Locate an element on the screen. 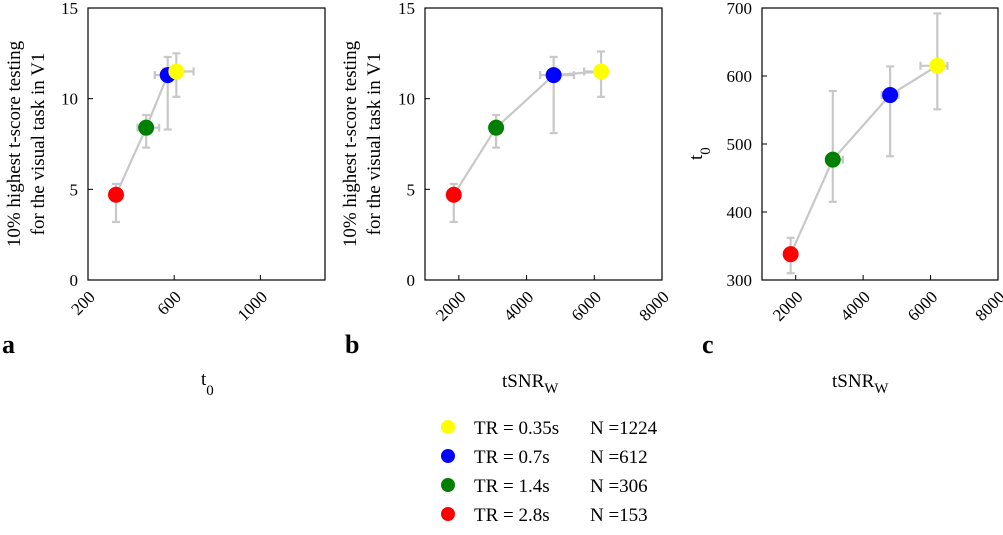 The height and width of the screenshot is (535, 1003). legend-n-1: N =612 is located at coordinates (619, 457).